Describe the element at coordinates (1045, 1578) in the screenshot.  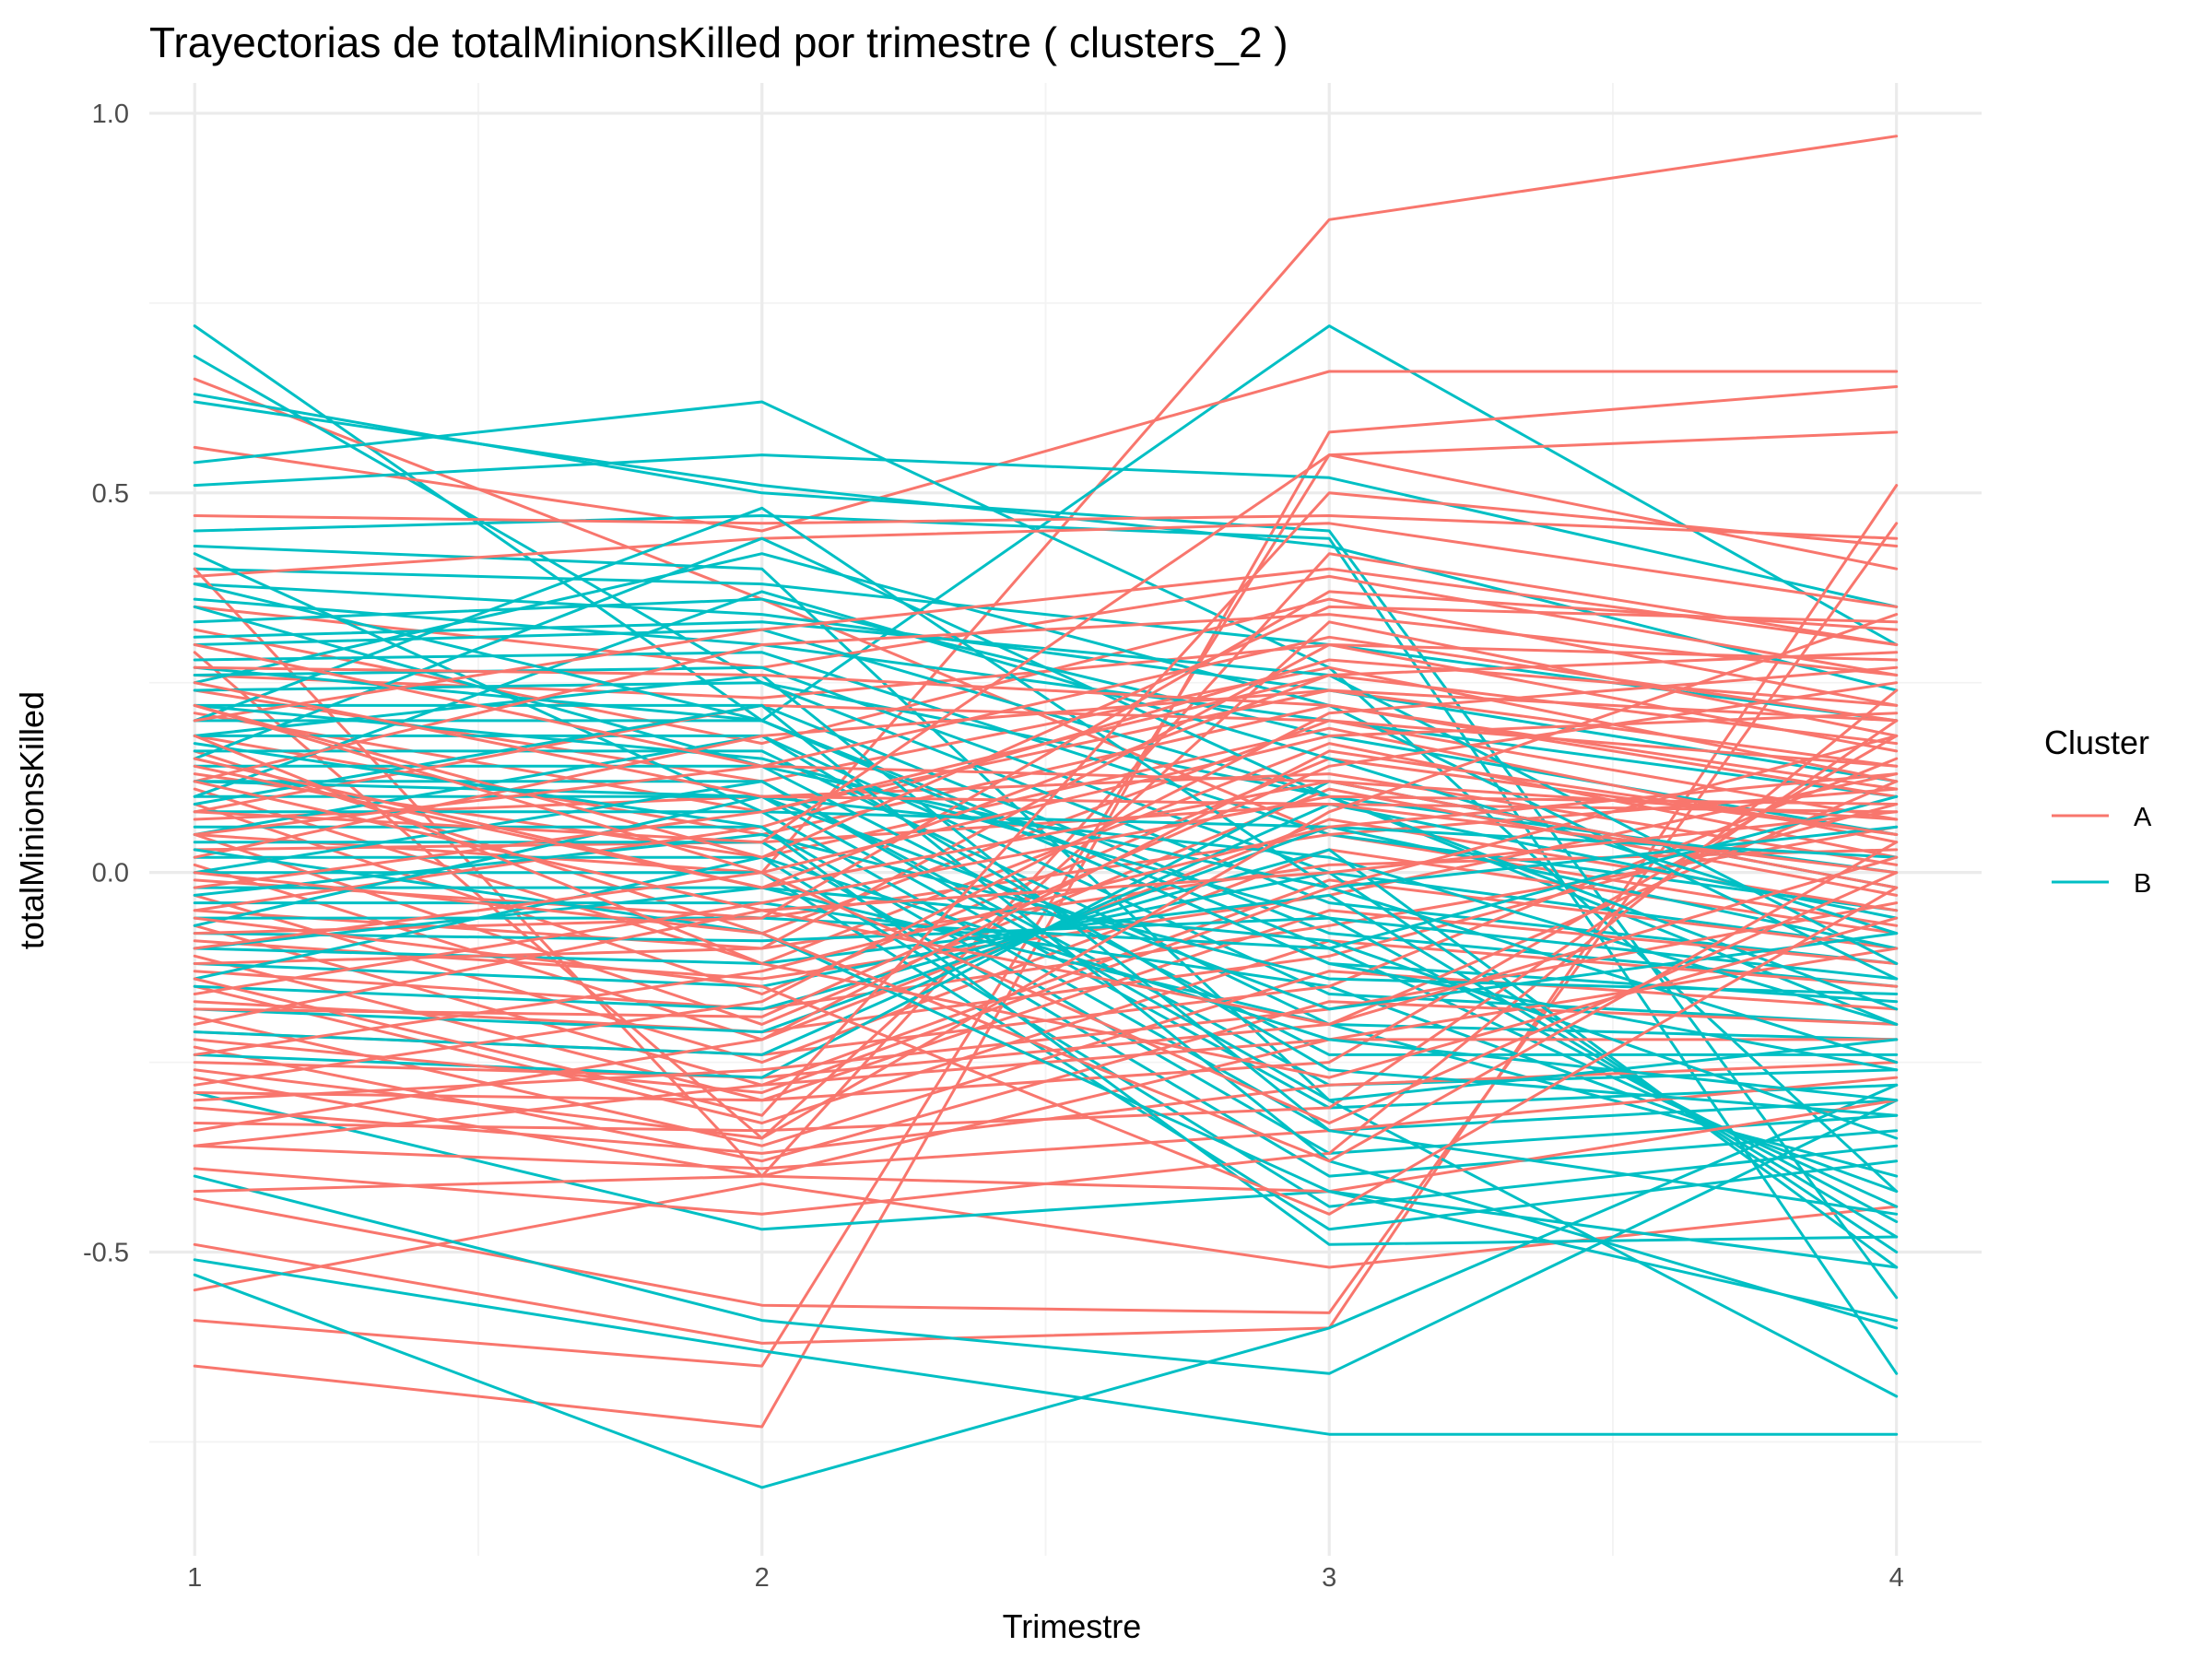
I see `x-axis-ticks: 1 2 3 4` at that location.